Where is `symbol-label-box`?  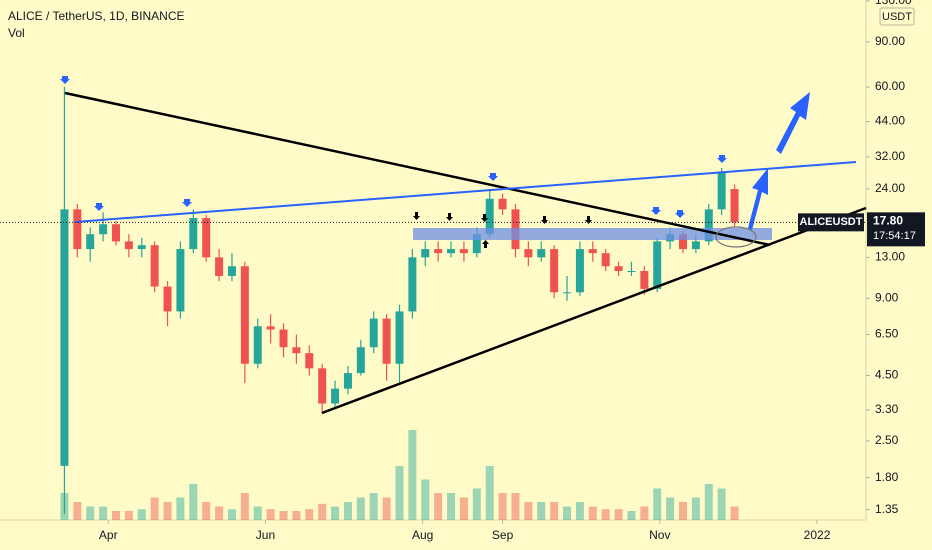 symbol-label-box is located at coordinates (831, 222).